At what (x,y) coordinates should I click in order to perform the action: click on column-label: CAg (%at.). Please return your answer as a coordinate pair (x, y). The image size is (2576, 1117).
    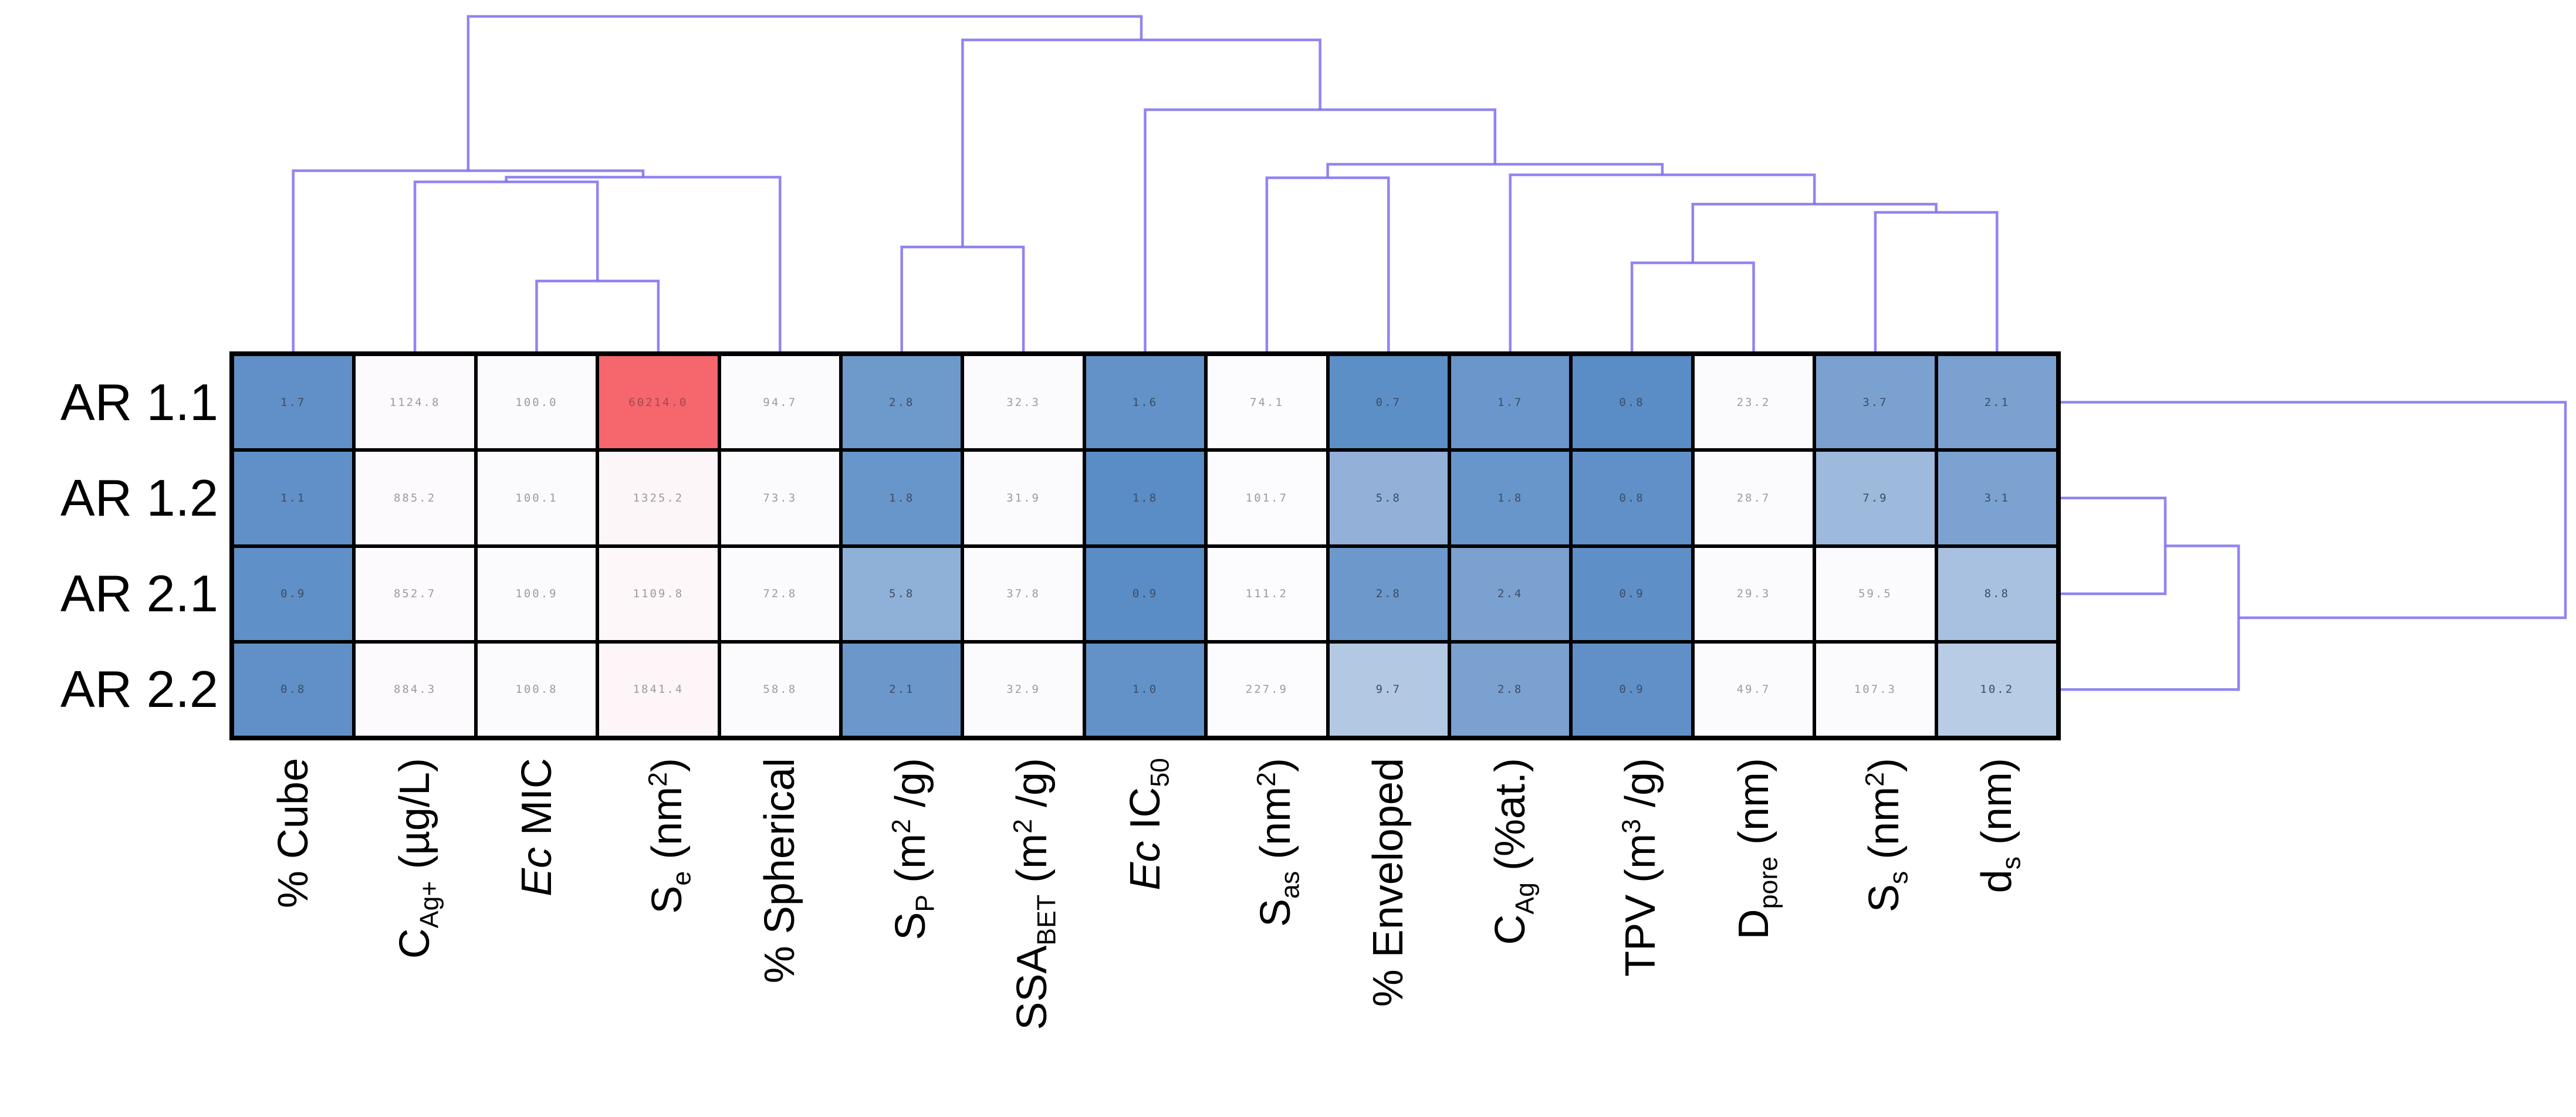
    Looking at the image, I should click on (1513, 851).